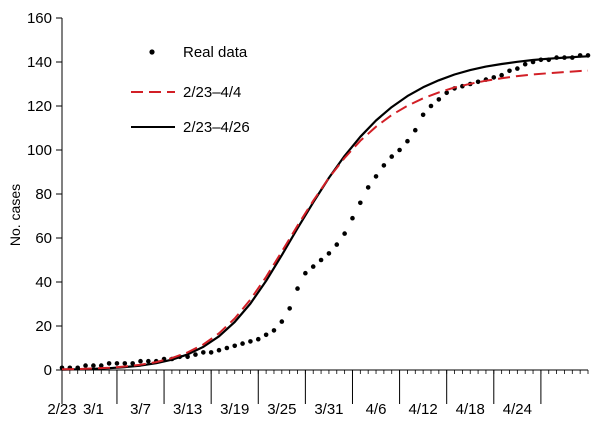 Image resolution: width=600 pixels, height=430 pixels. Describe the element at coordinates (39, 106) in the screenshot. I see `y-tick-label: 120` at that location.